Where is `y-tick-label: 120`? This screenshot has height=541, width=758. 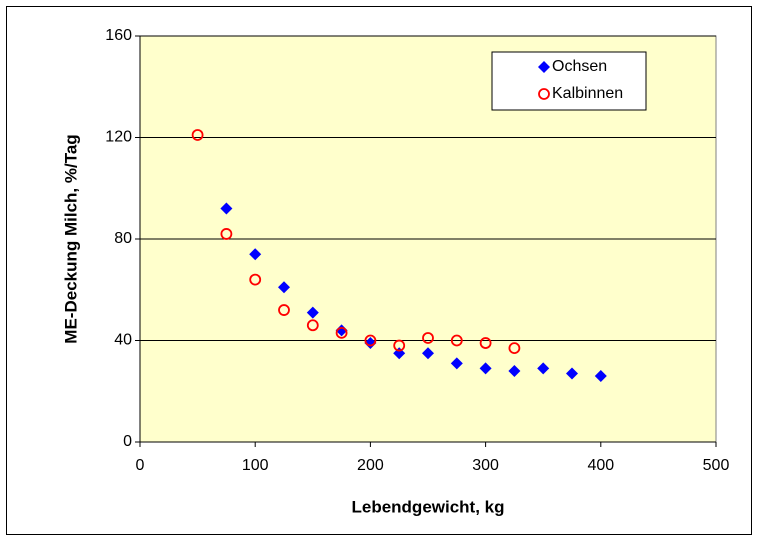
y-tick-label: 120 is located at coordinates (118, 137).